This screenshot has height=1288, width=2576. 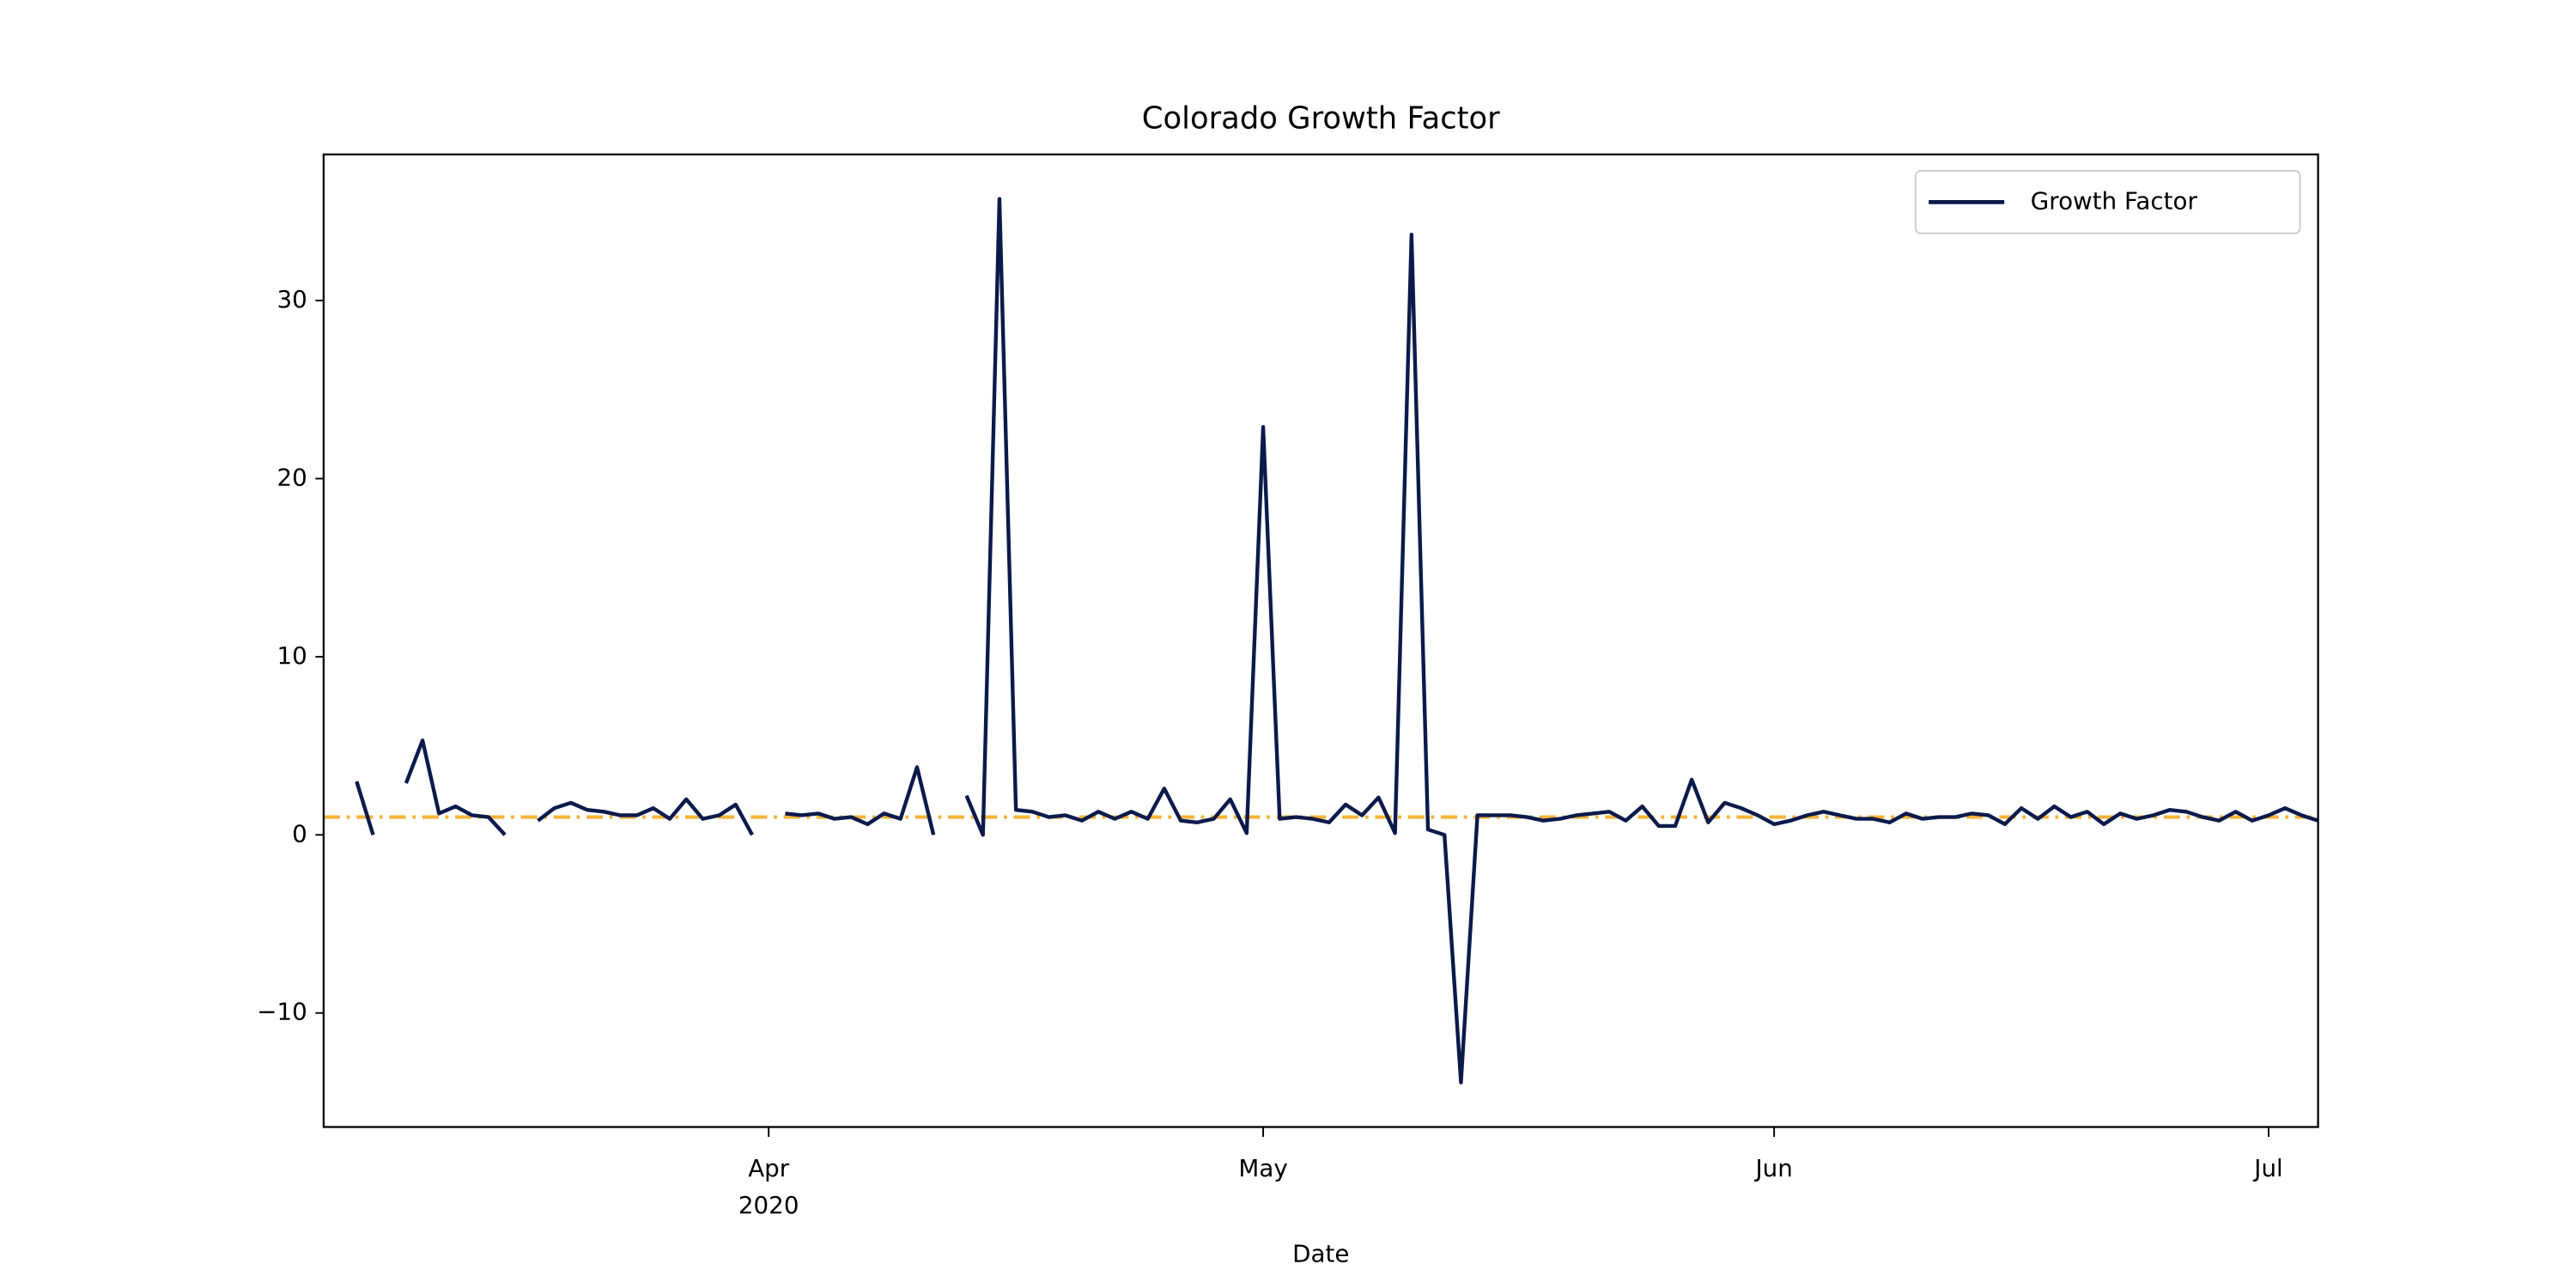 I want to click on x-tick-label: Jul, so click(x=2267, y=1168).